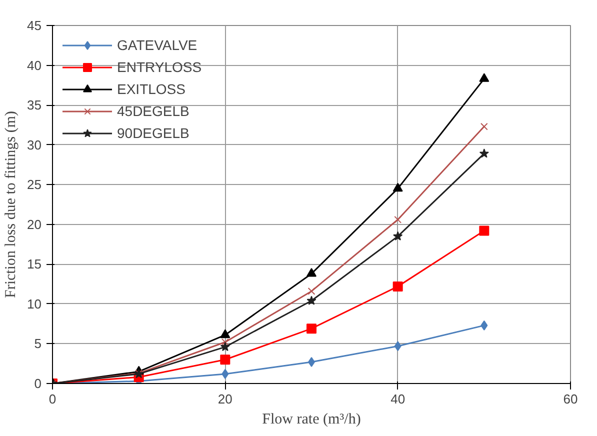 Image resolution: width=597 pixels, height=436 pixels. What do you see at coordinates (570, 399) in the screenshot?
I see `x-tick-label: 60` at bounding box center [570, 399].